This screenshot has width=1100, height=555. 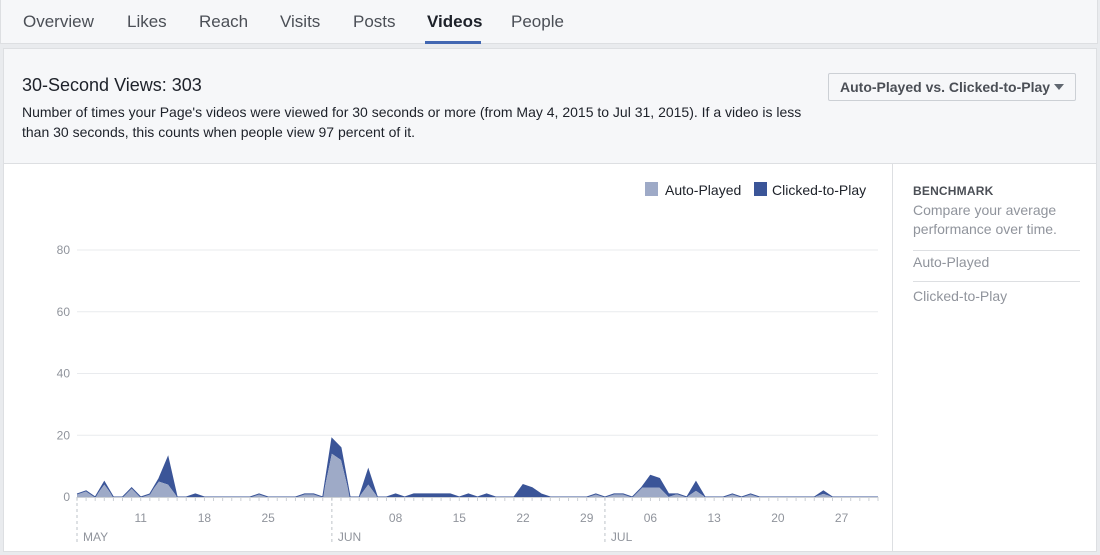 What do you see at coordinates (349, 537) in the screenshot?
I see `month-label: JUN` at bounding box center [349, 537].